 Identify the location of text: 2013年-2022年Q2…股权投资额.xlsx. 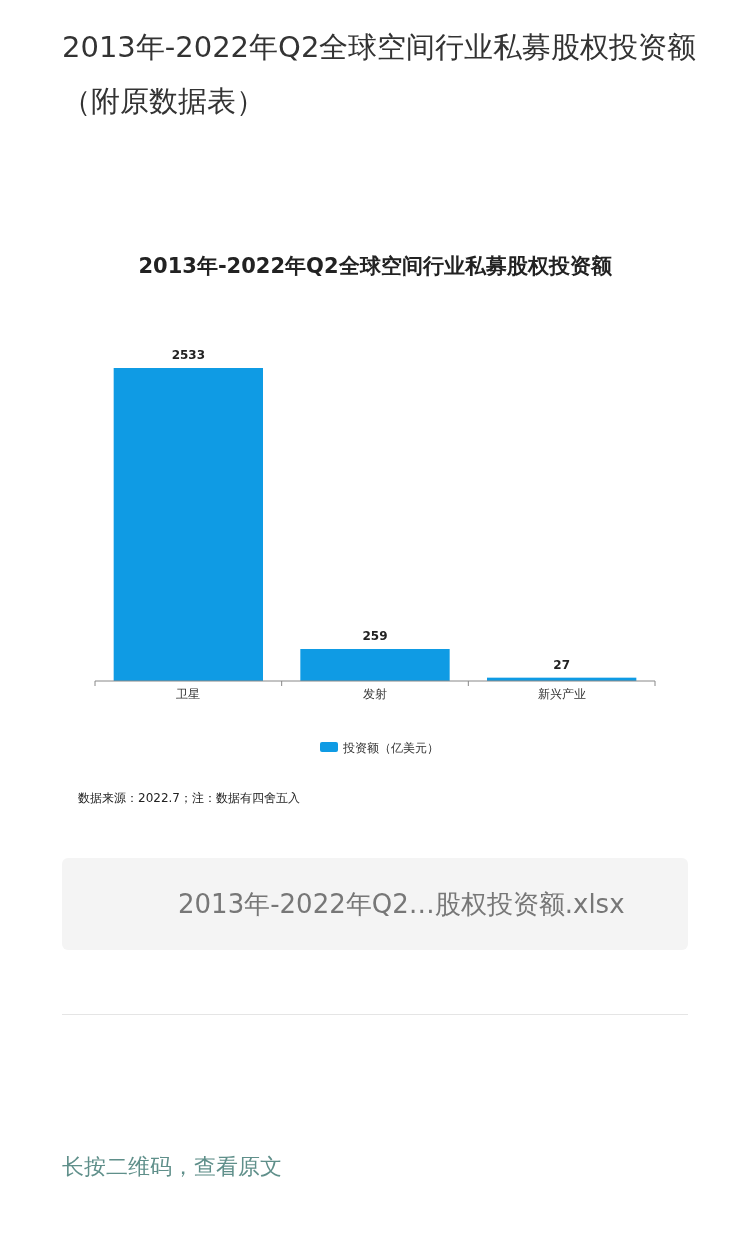
(375, 904).